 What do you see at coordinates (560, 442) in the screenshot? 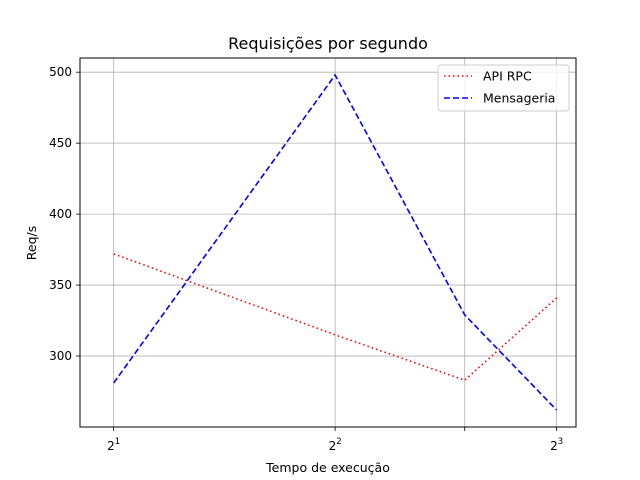
I see `x-tick-exponent: 3` at bounding box center [560, 442].